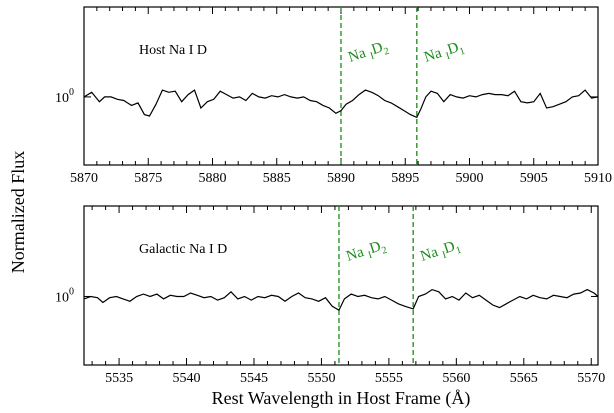 Image resolution: width=614 pixels, height=413 pixels. What do you see at coordinates (173, 50) in the screenshot?
I see `panel-title: Host Na I D` at bounding box center [173, 50].